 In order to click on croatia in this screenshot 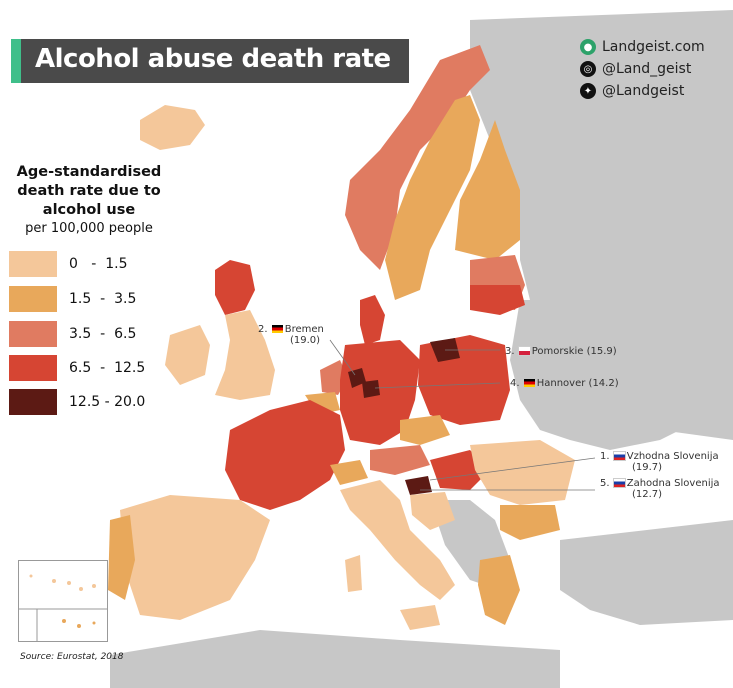, I will do `click(432, 511)`.